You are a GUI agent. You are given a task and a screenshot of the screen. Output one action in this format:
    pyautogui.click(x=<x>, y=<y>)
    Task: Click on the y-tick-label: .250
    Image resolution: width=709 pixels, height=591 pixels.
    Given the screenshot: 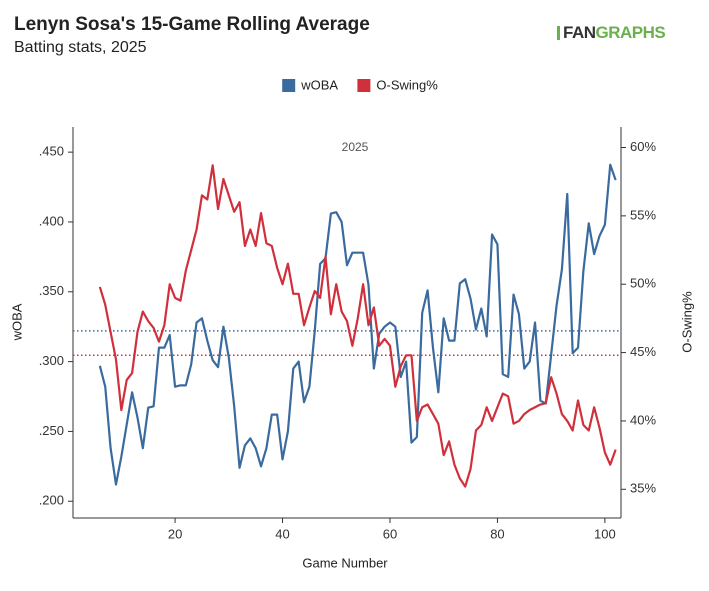 What is the action you would take?
    pyautogui.click(x=51, y=430)
    